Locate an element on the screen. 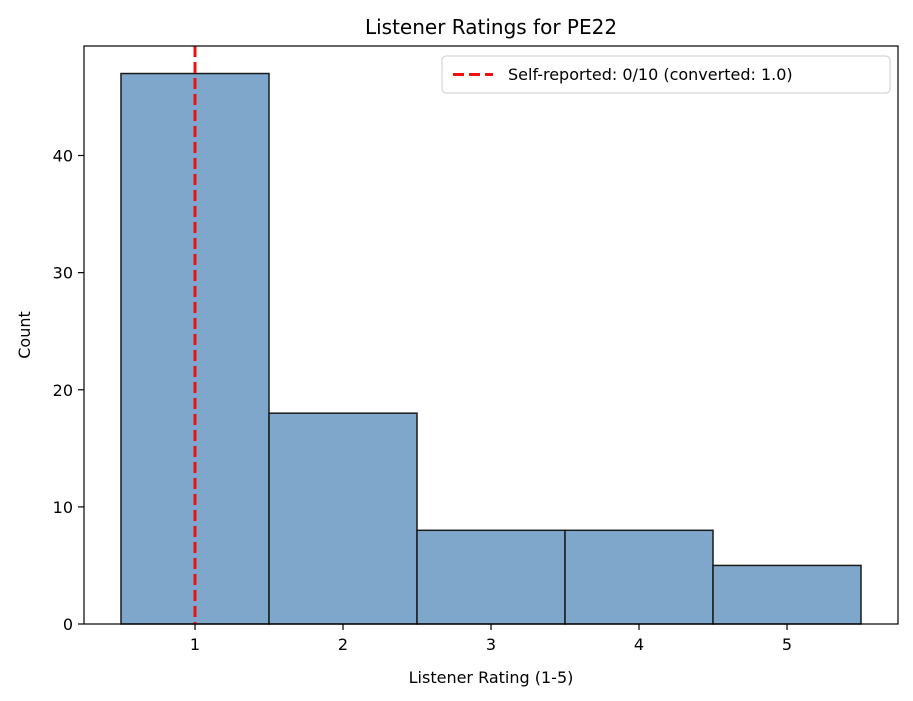  x-tick-label-4: 4 is located at coordinates (639, 644).